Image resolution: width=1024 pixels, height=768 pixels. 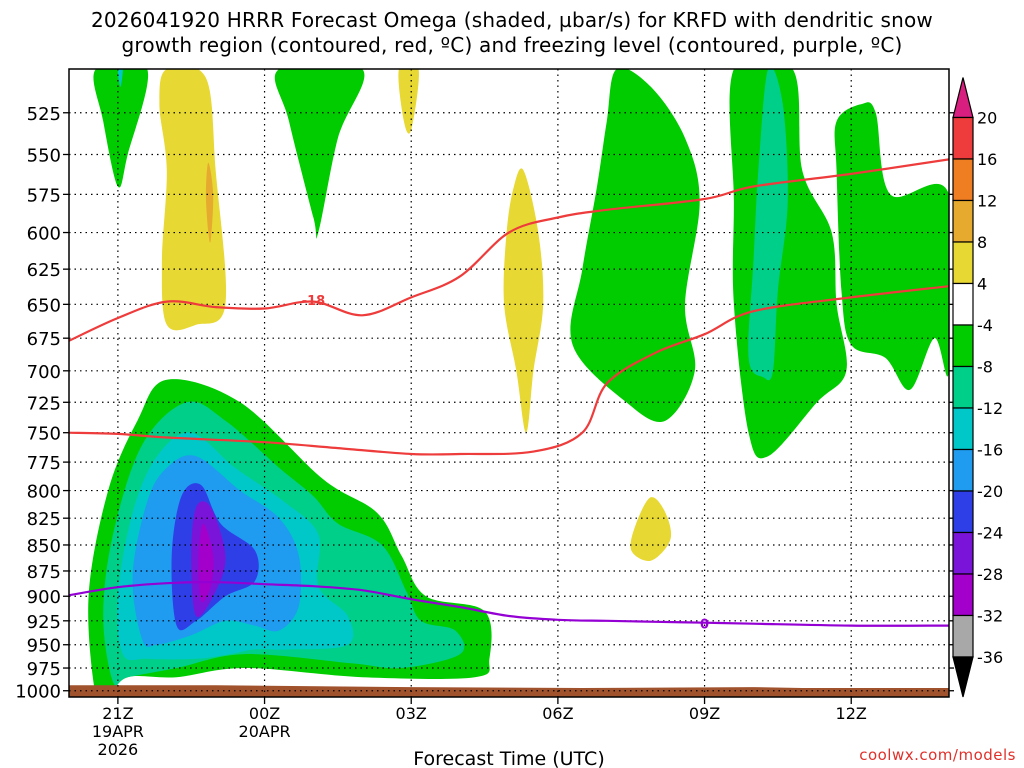 What do you see at coordinates (44, 270) in the screenshot?
I see `y-tick-label: 625` at bounding box center [44, 270].